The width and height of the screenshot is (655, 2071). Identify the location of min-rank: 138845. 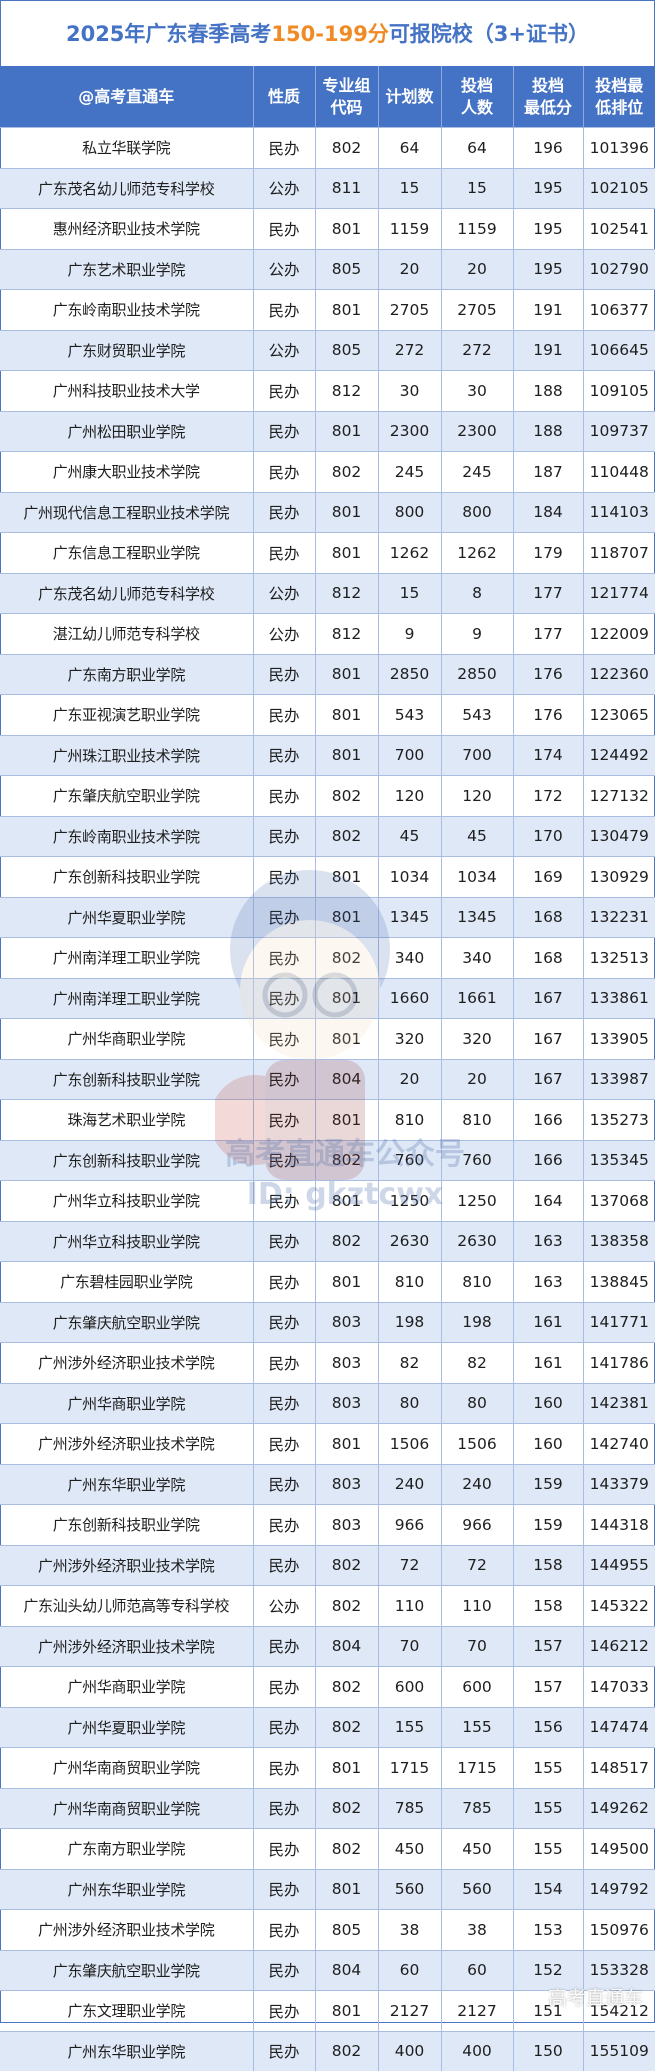
(619, 1282).